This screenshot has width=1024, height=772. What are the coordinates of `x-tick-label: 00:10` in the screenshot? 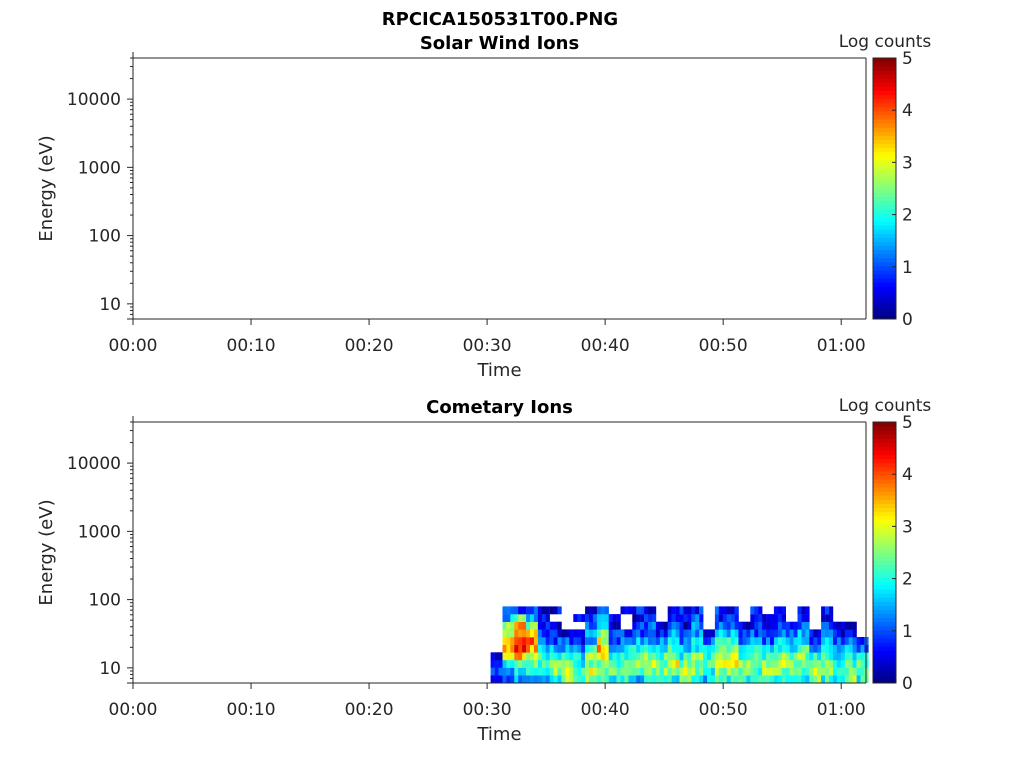 It's located at (251, 346).